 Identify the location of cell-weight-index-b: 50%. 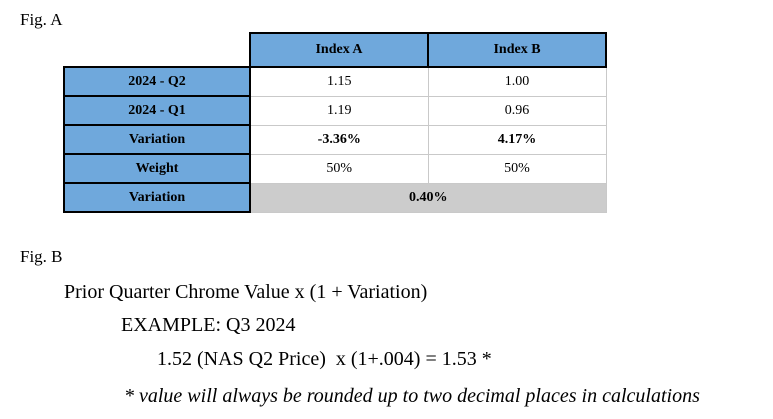
(517, 168).